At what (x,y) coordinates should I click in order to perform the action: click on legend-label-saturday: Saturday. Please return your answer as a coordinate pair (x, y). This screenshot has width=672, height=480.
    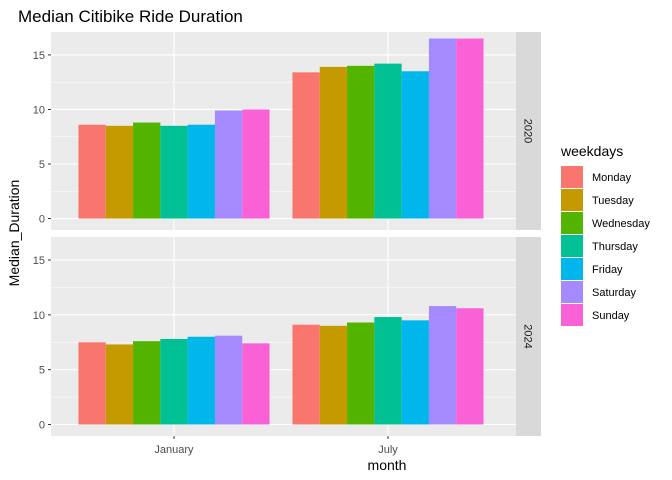
    Looking at the image, I should click on (614, 293).